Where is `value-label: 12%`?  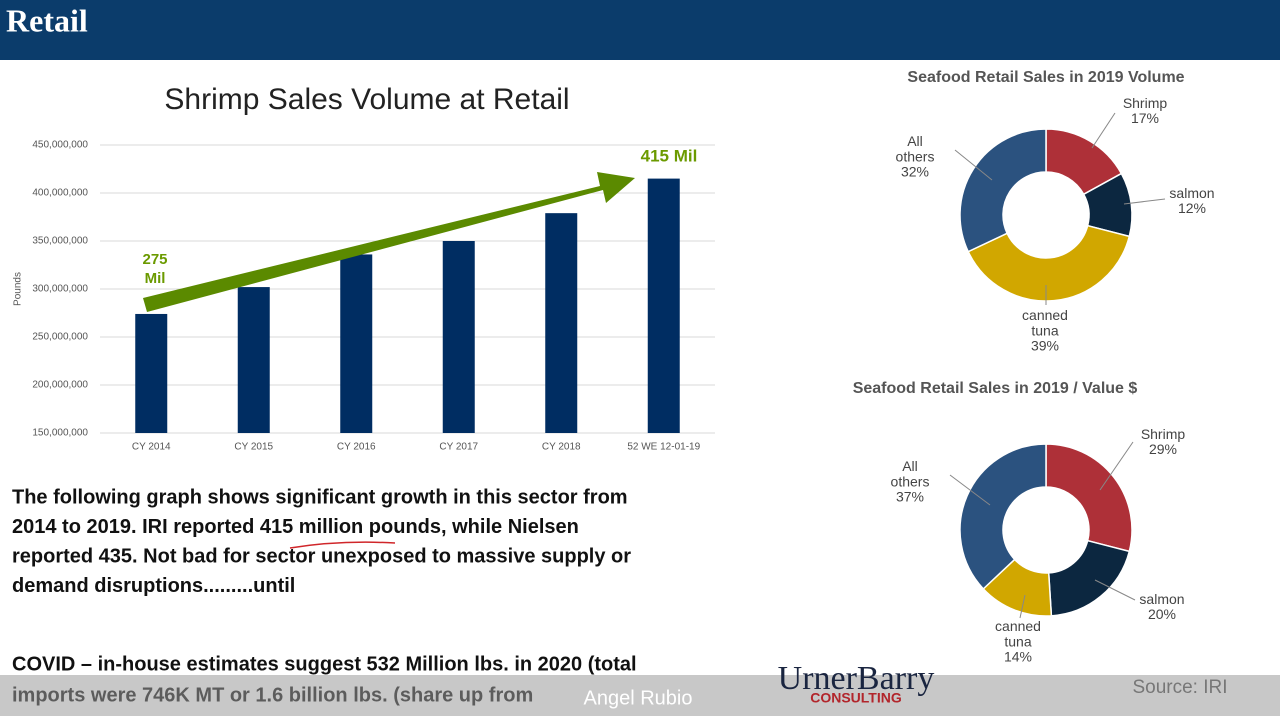 value-label: 12% is located at coordinates (1192, 208).